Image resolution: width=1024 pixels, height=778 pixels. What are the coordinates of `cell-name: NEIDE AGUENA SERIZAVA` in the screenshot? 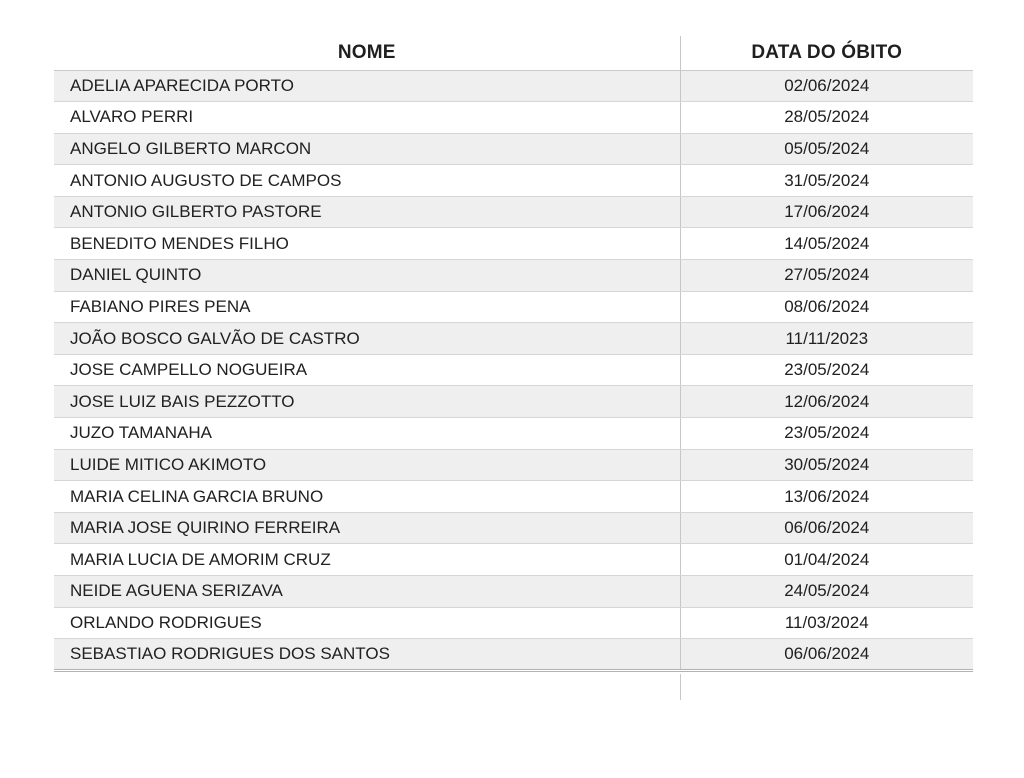 It's located at (367, 591).